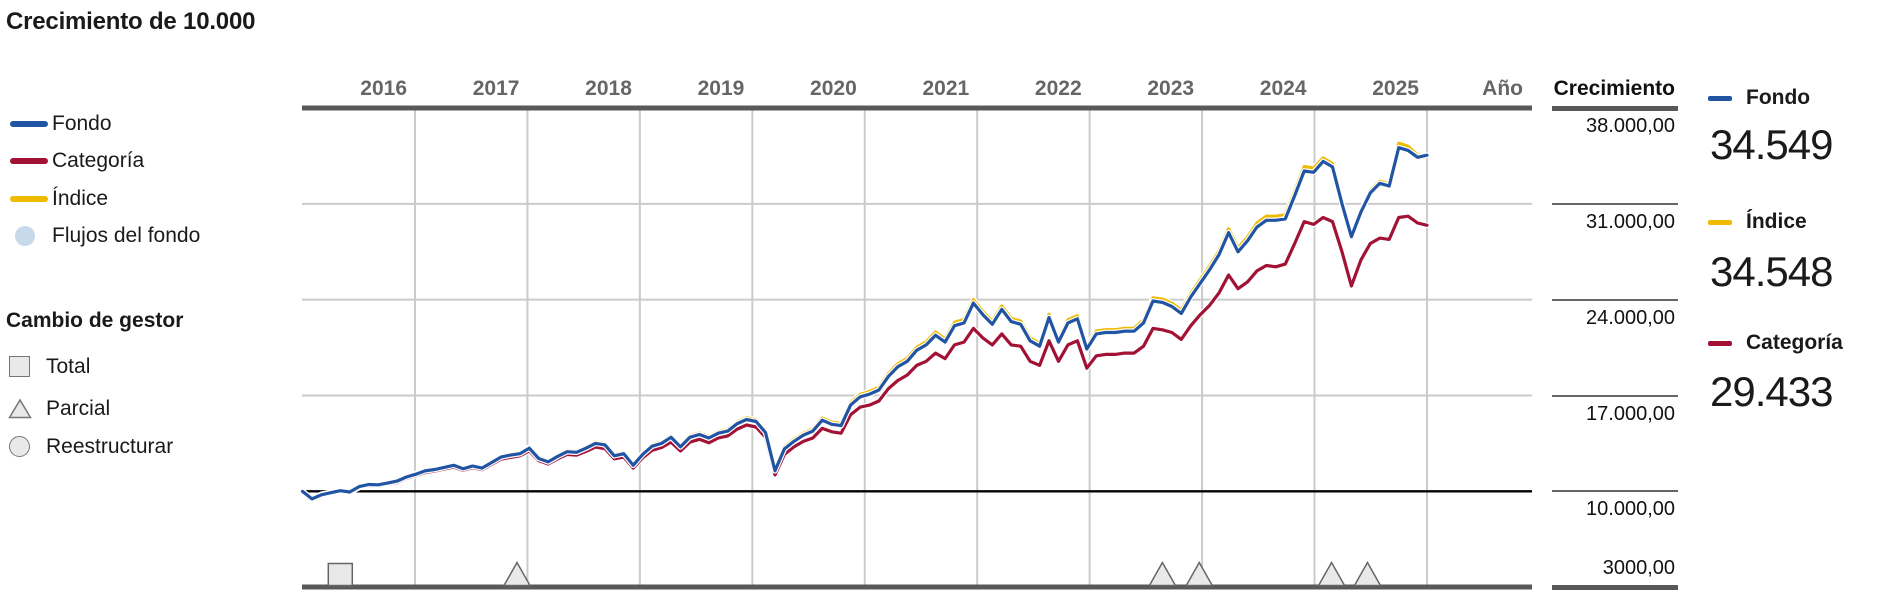 The height and width of the screenshot is (614, 1881). I want to click on summary-item-value: 34.548, so click(1771, 271).